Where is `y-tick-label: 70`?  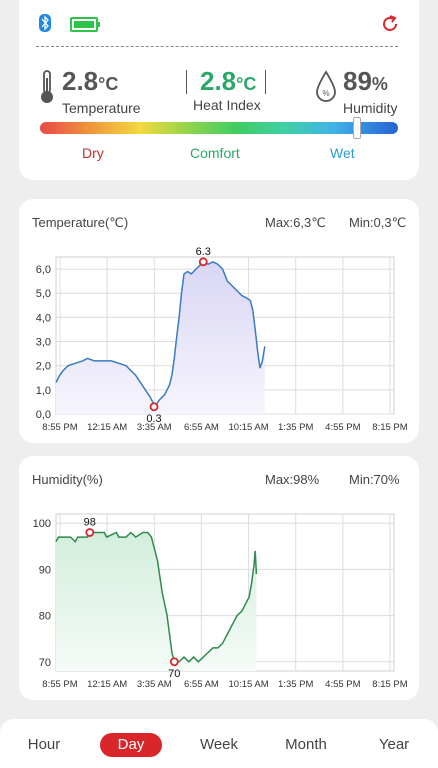 y-tick-label: 70 is located at coordinates (45, 663).